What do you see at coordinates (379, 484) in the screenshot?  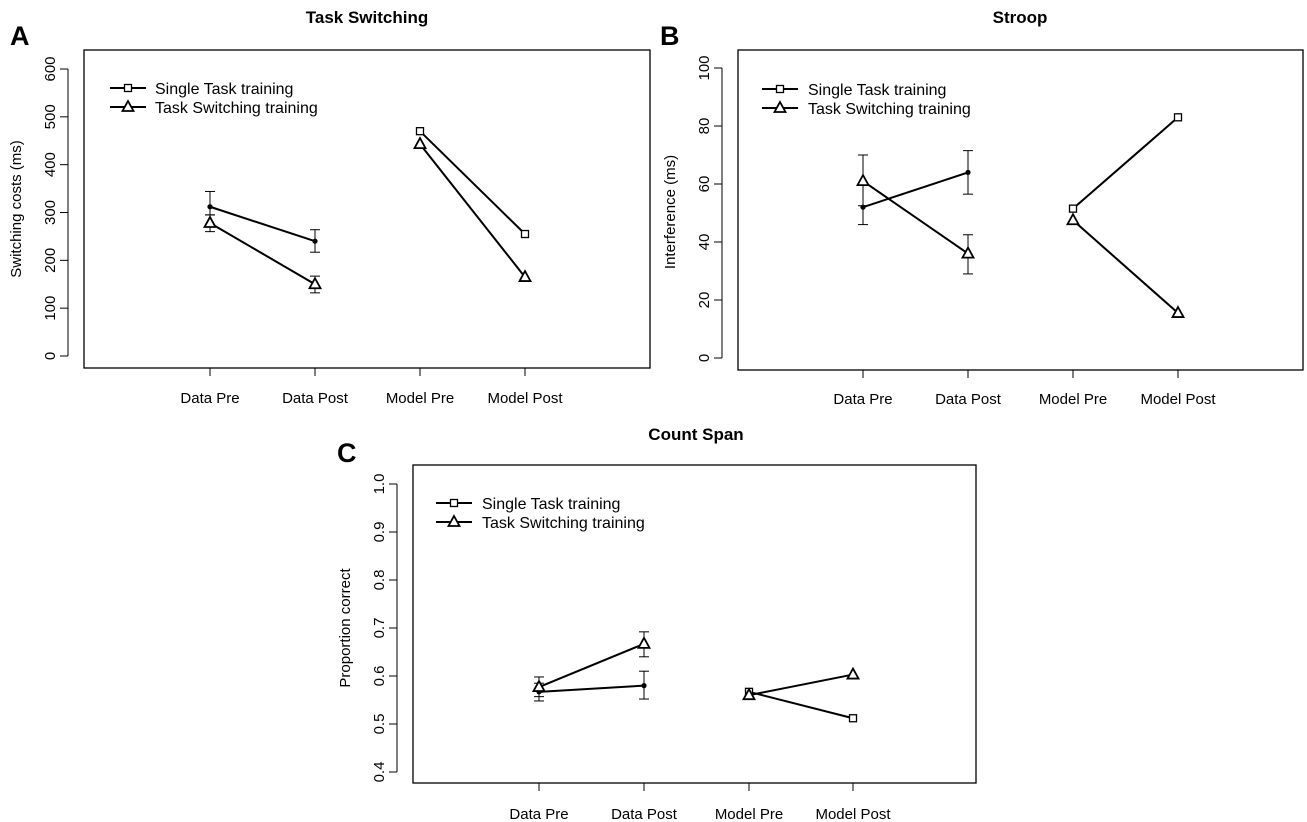 I see `y-tick-label: 1.0` at bounding box center [379, 484].